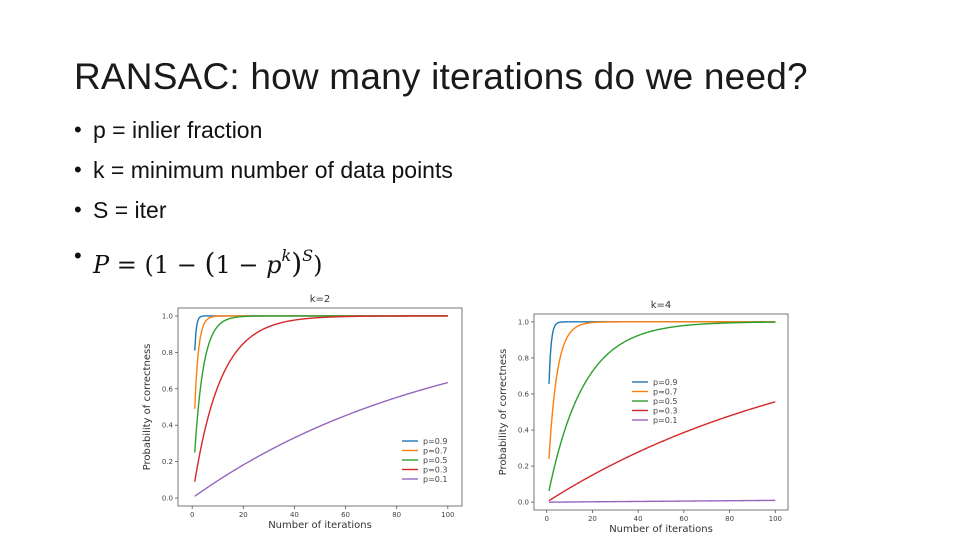 This screenshot has height=540, width=960. What do you see at coordinates (263, 136) in the screenshot?
I see `bullet-item: • p = inlier fraction` at bounding box center [263, 136].